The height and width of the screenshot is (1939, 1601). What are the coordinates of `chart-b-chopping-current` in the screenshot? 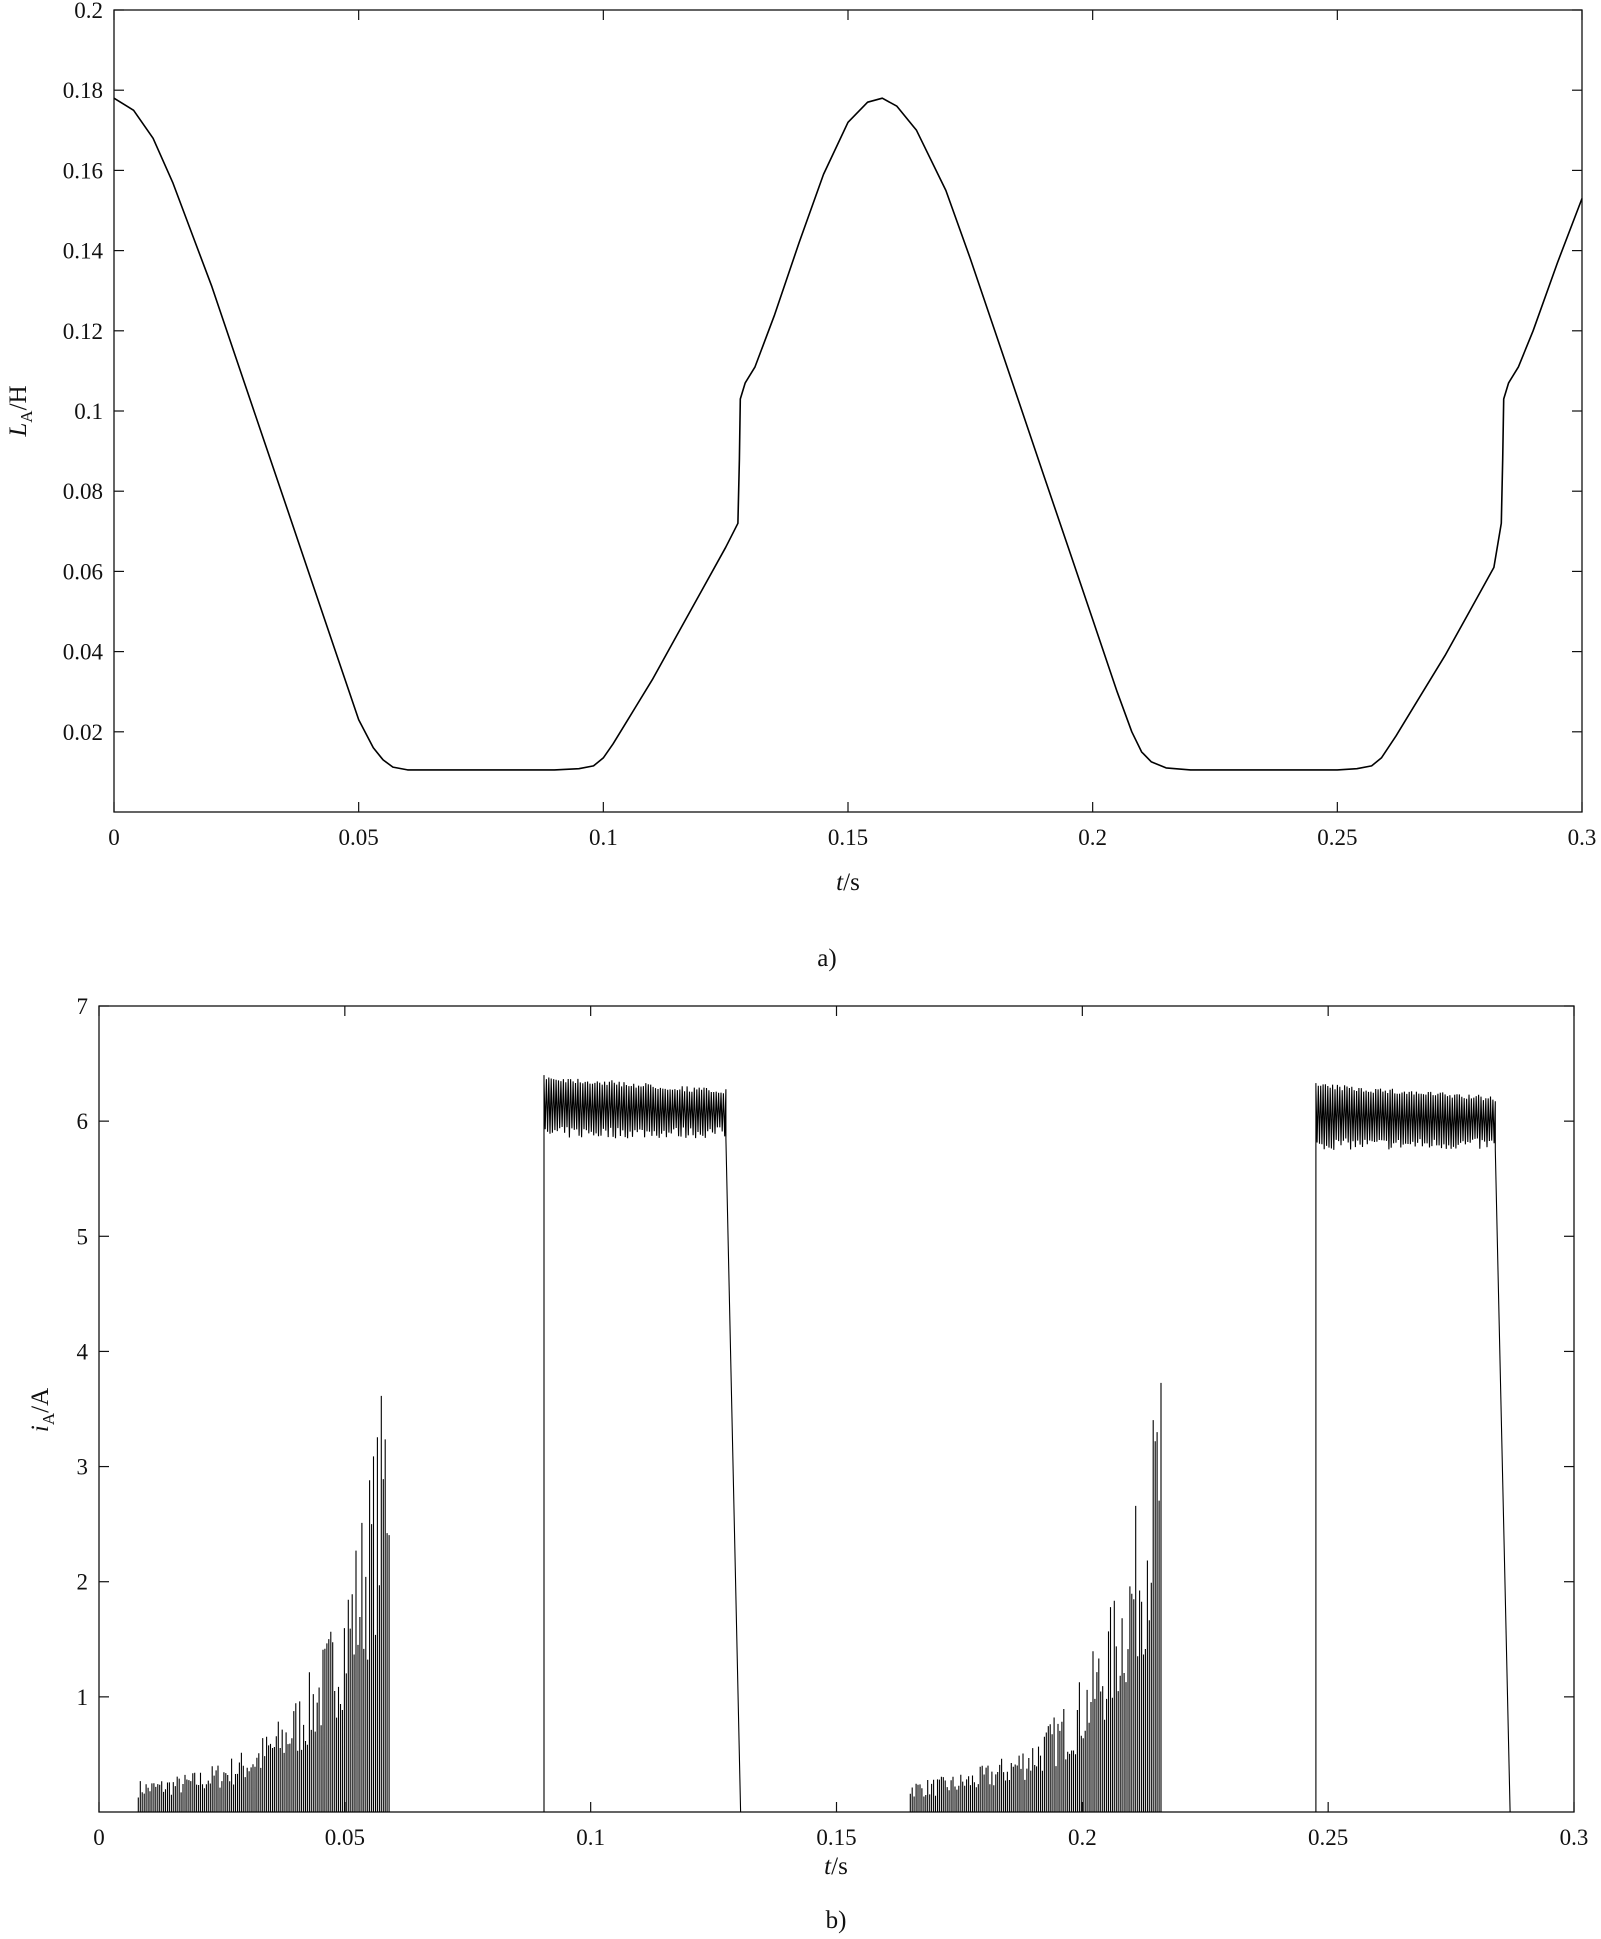 It's located at (649, 1597).